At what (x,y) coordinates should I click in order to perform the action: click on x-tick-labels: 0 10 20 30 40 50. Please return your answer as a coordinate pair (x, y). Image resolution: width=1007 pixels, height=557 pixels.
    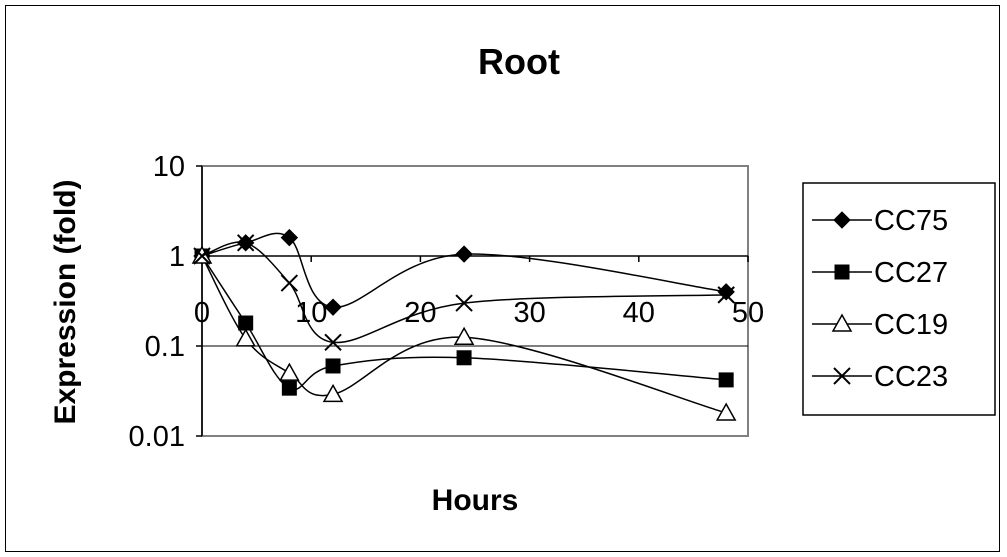
    Looking at the image, I should click on (479, 313).